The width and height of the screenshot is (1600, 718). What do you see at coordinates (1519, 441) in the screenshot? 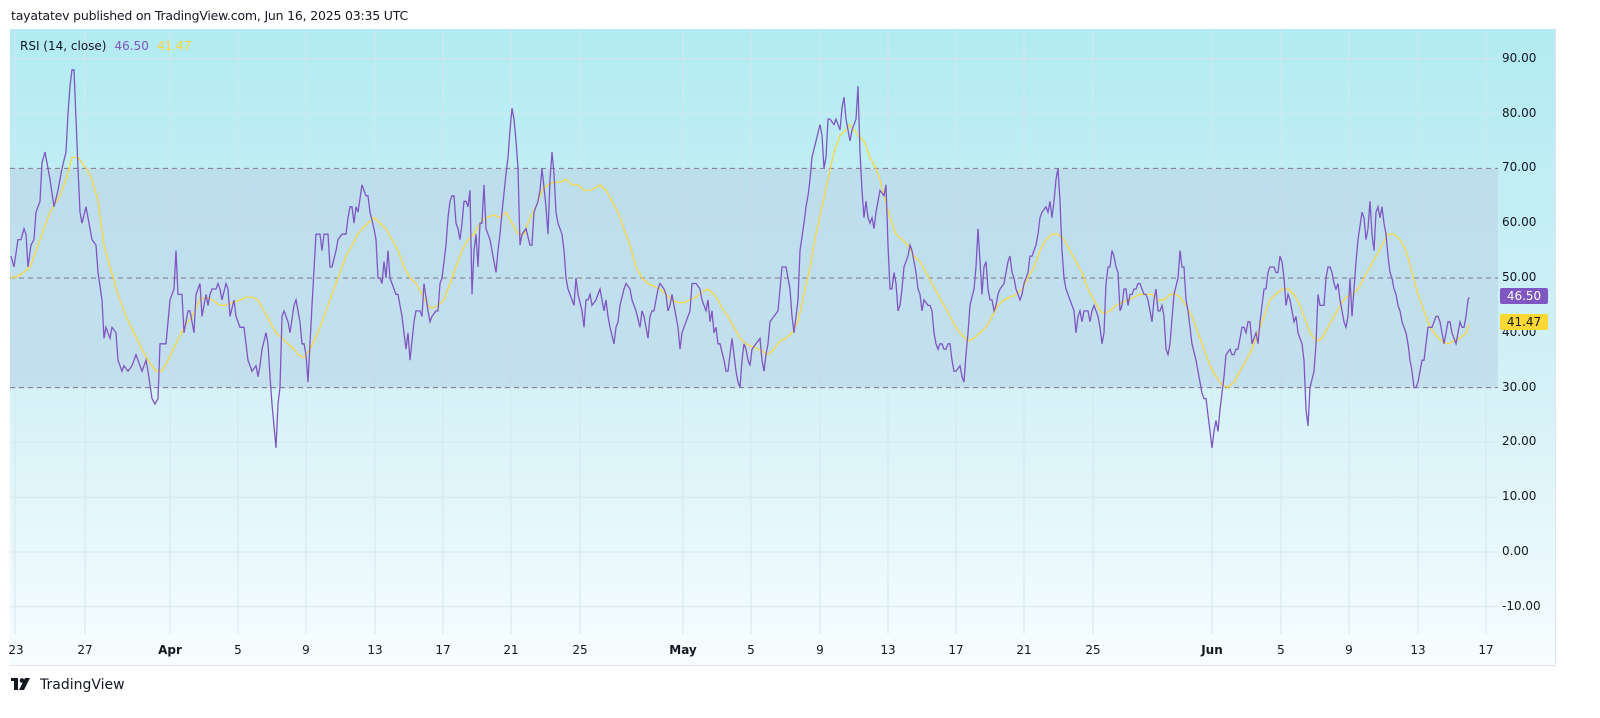
I see `y-axis-label: 20.00` at bounding box center [1519, 441].